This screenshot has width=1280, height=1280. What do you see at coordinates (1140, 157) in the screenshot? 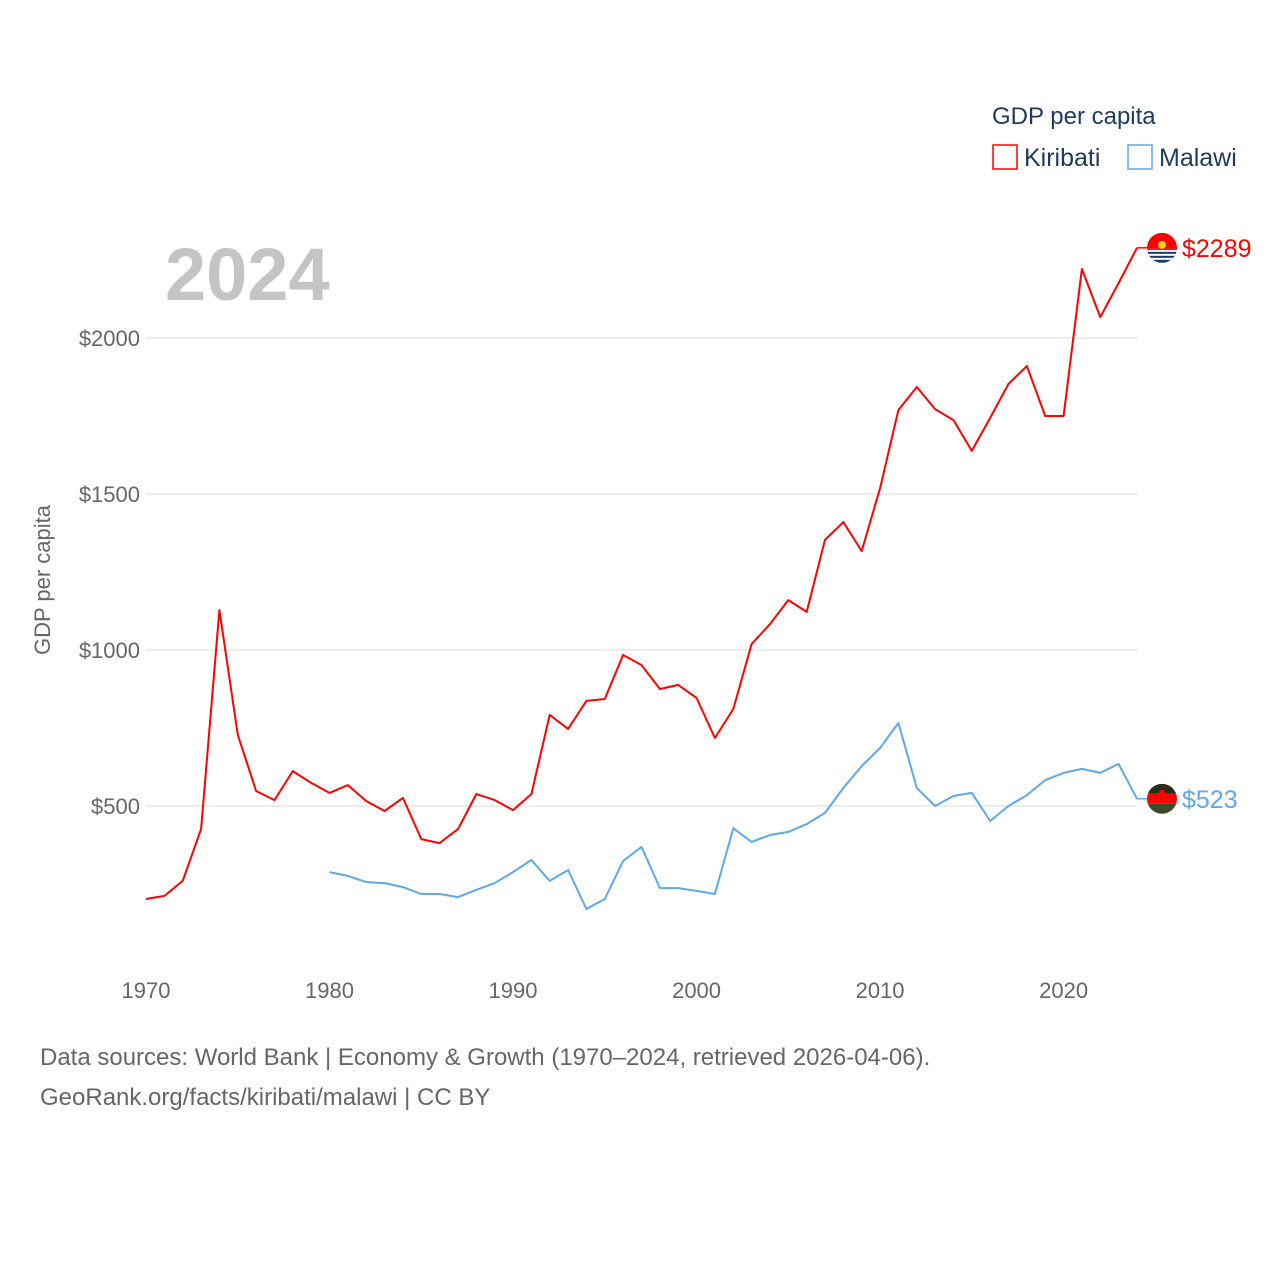
I see `legend-swatch-malawi` at bounding box center [1140, 157].